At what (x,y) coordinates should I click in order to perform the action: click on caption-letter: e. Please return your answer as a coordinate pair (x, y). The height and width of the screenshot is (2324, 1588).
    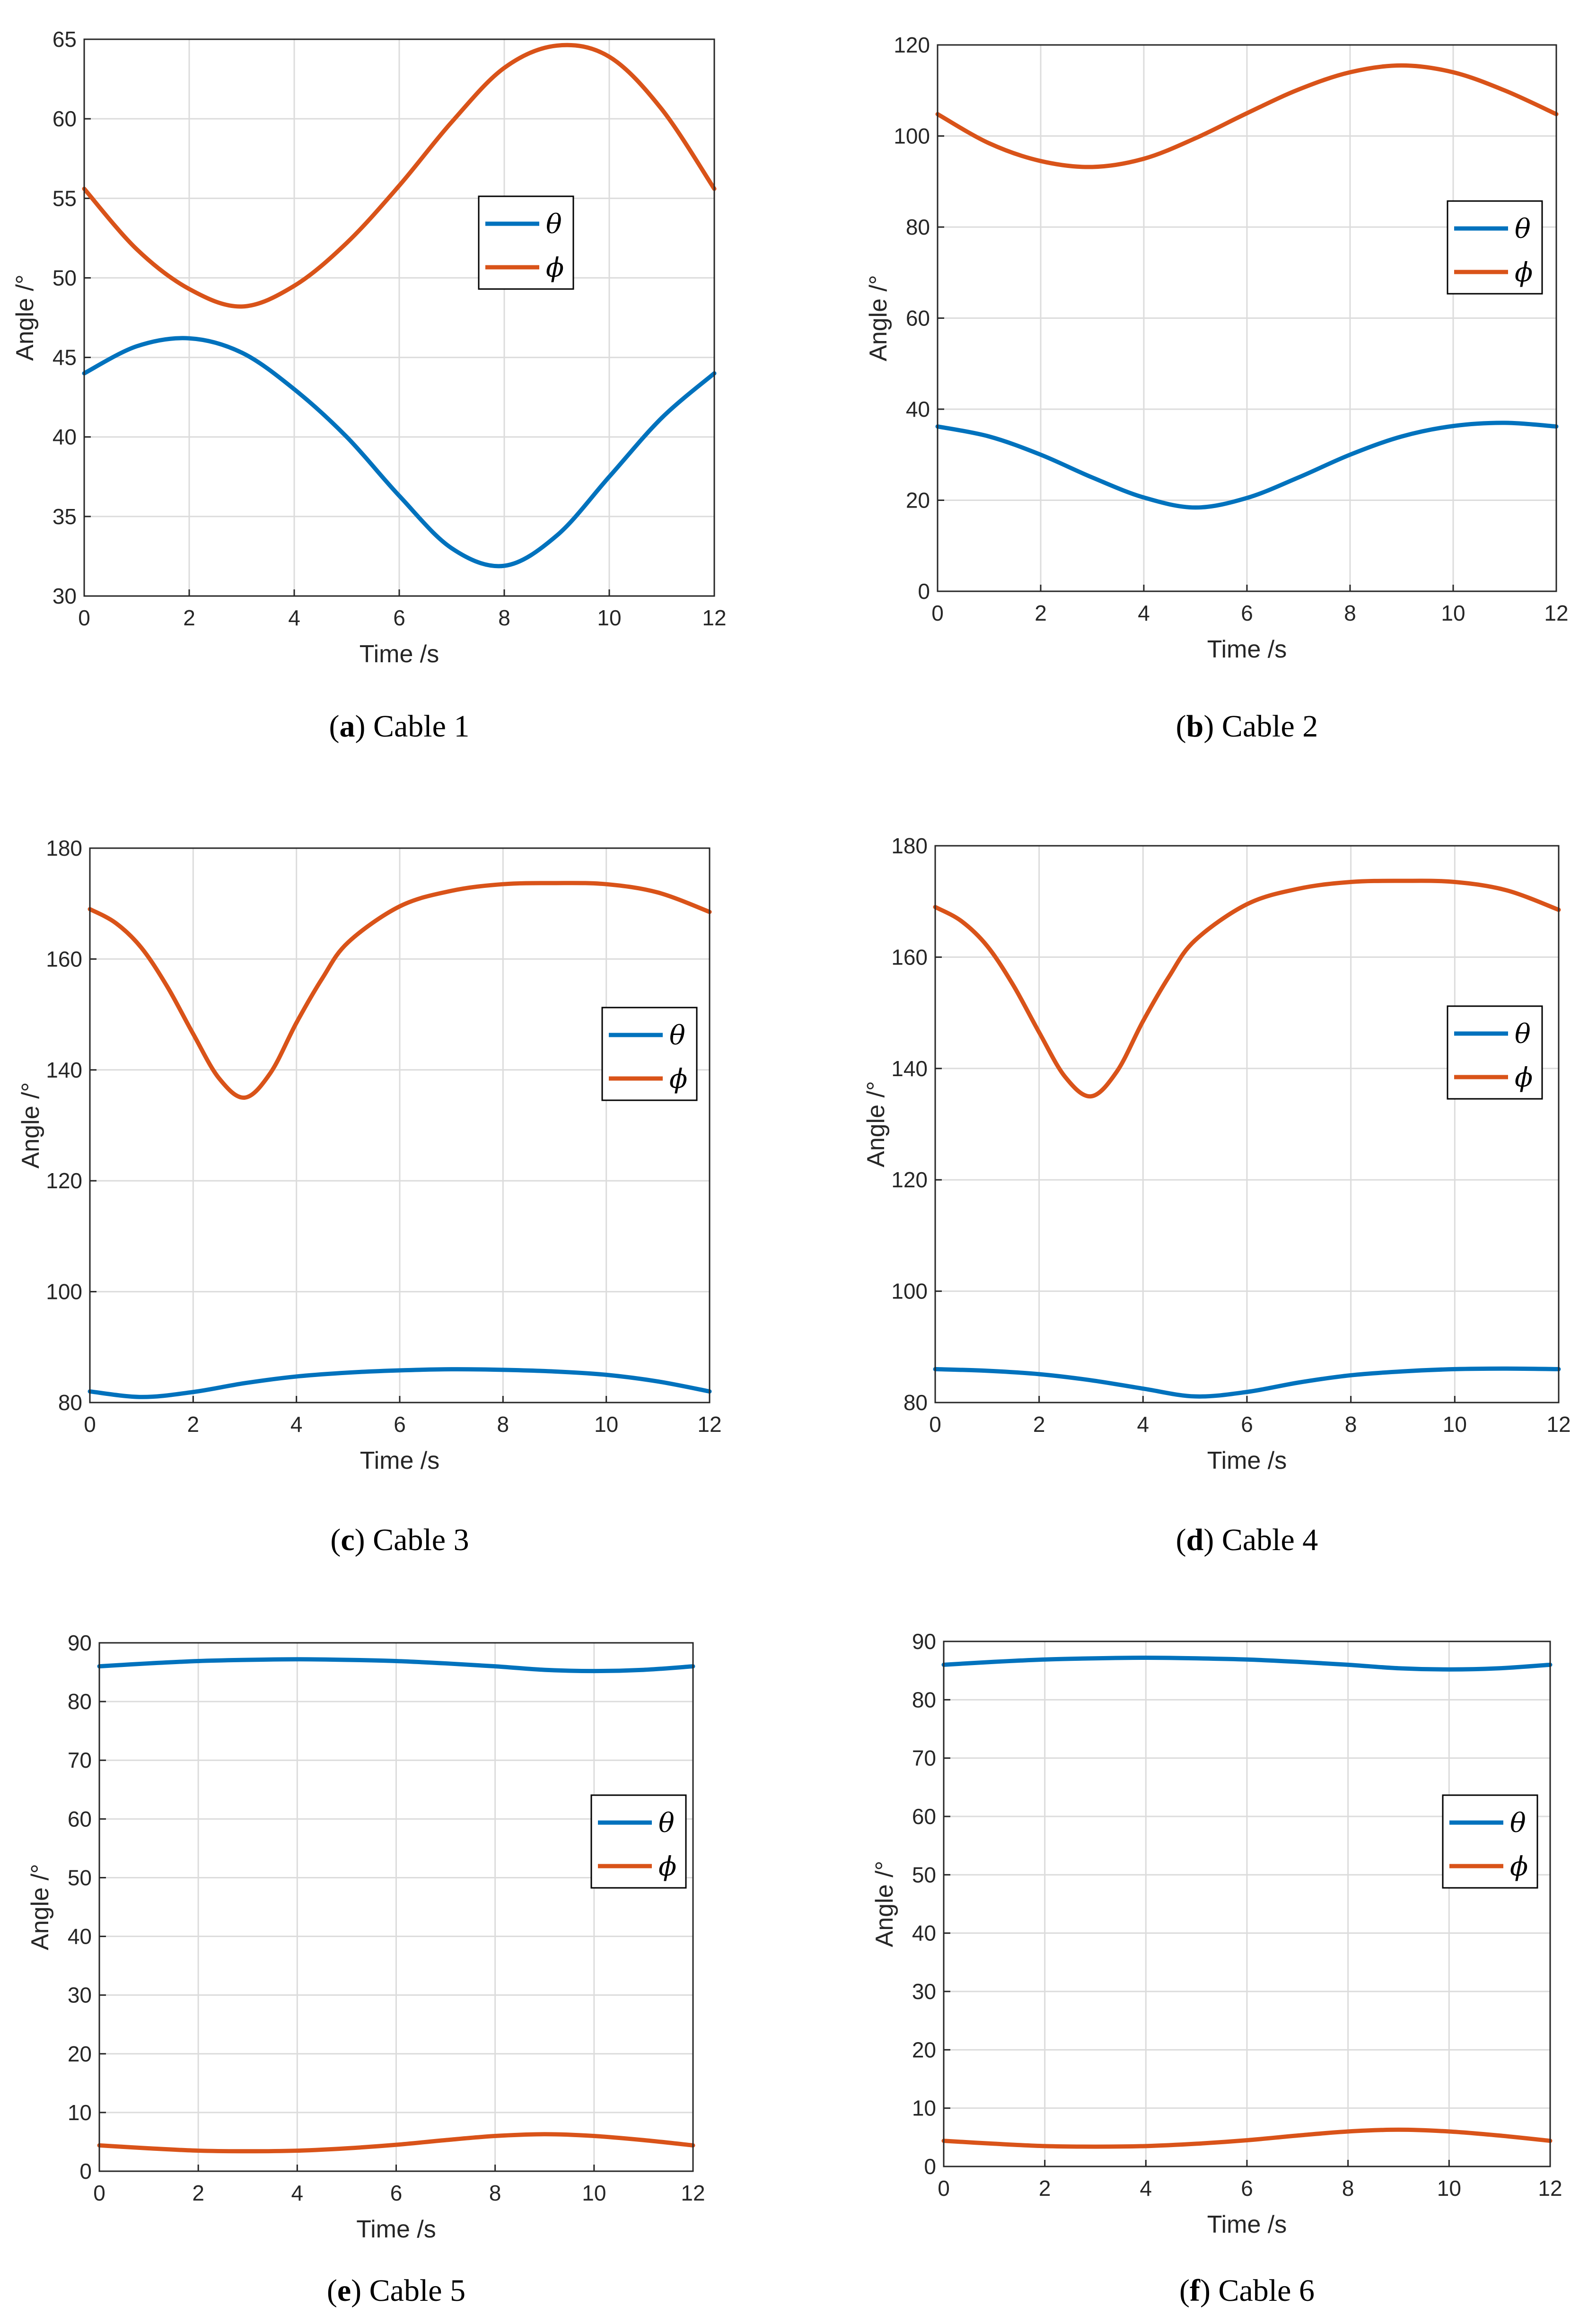
    Looking at the image, I should click on (344, 2290).